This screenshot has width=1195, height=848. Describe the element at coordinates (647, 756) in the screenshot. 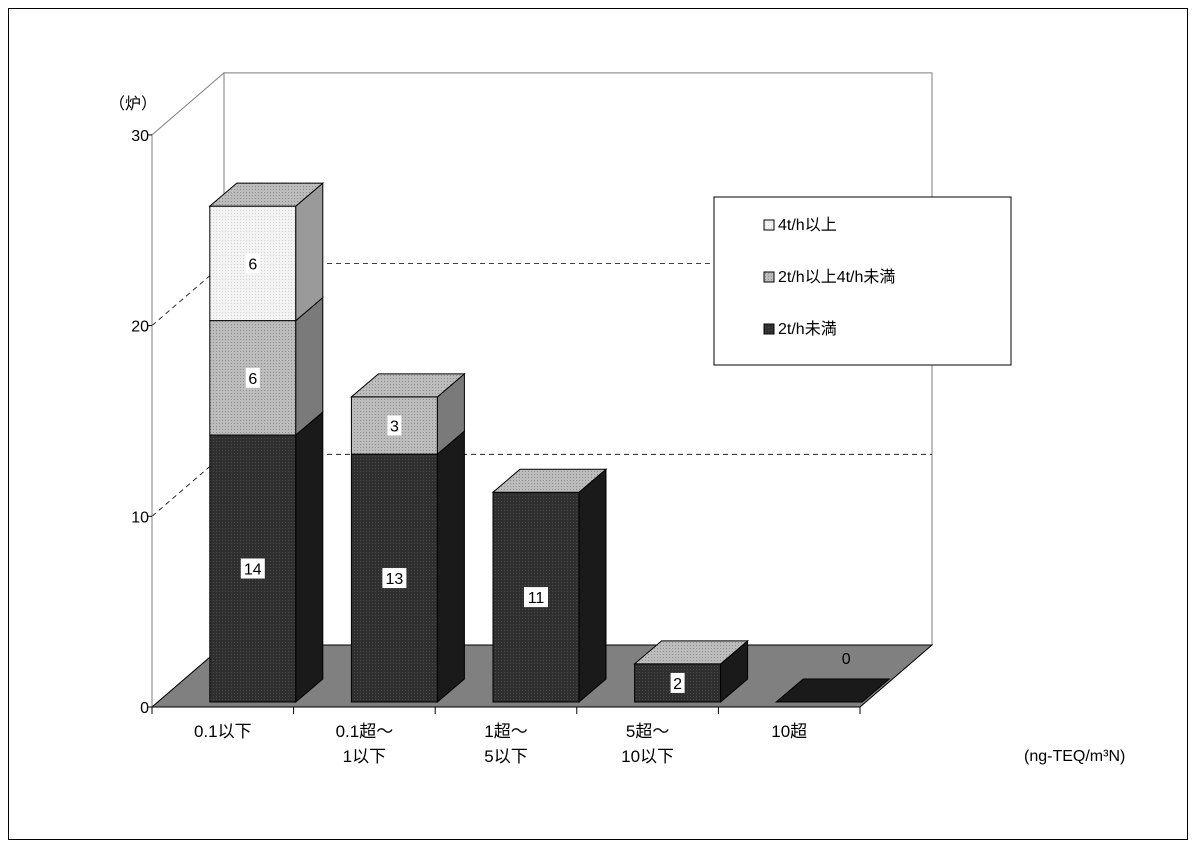

I see `x-category-label: 10以下` at that location.